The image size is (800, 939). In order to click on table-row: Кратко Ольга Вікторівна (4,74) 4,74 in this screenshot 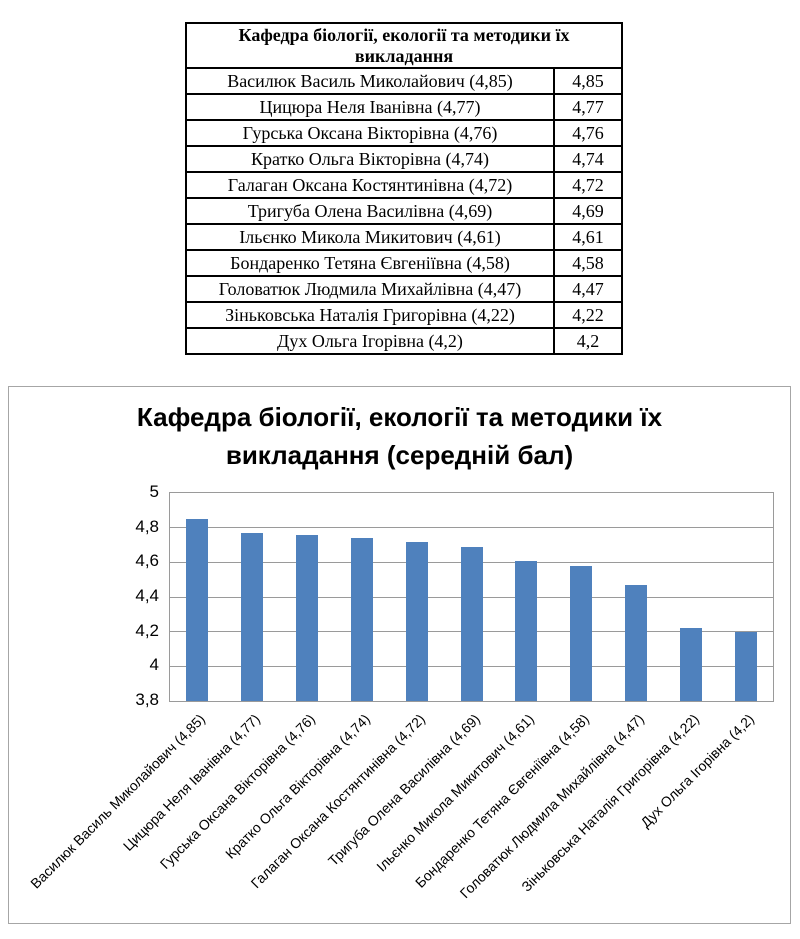, I will do `click(404, 159)`.